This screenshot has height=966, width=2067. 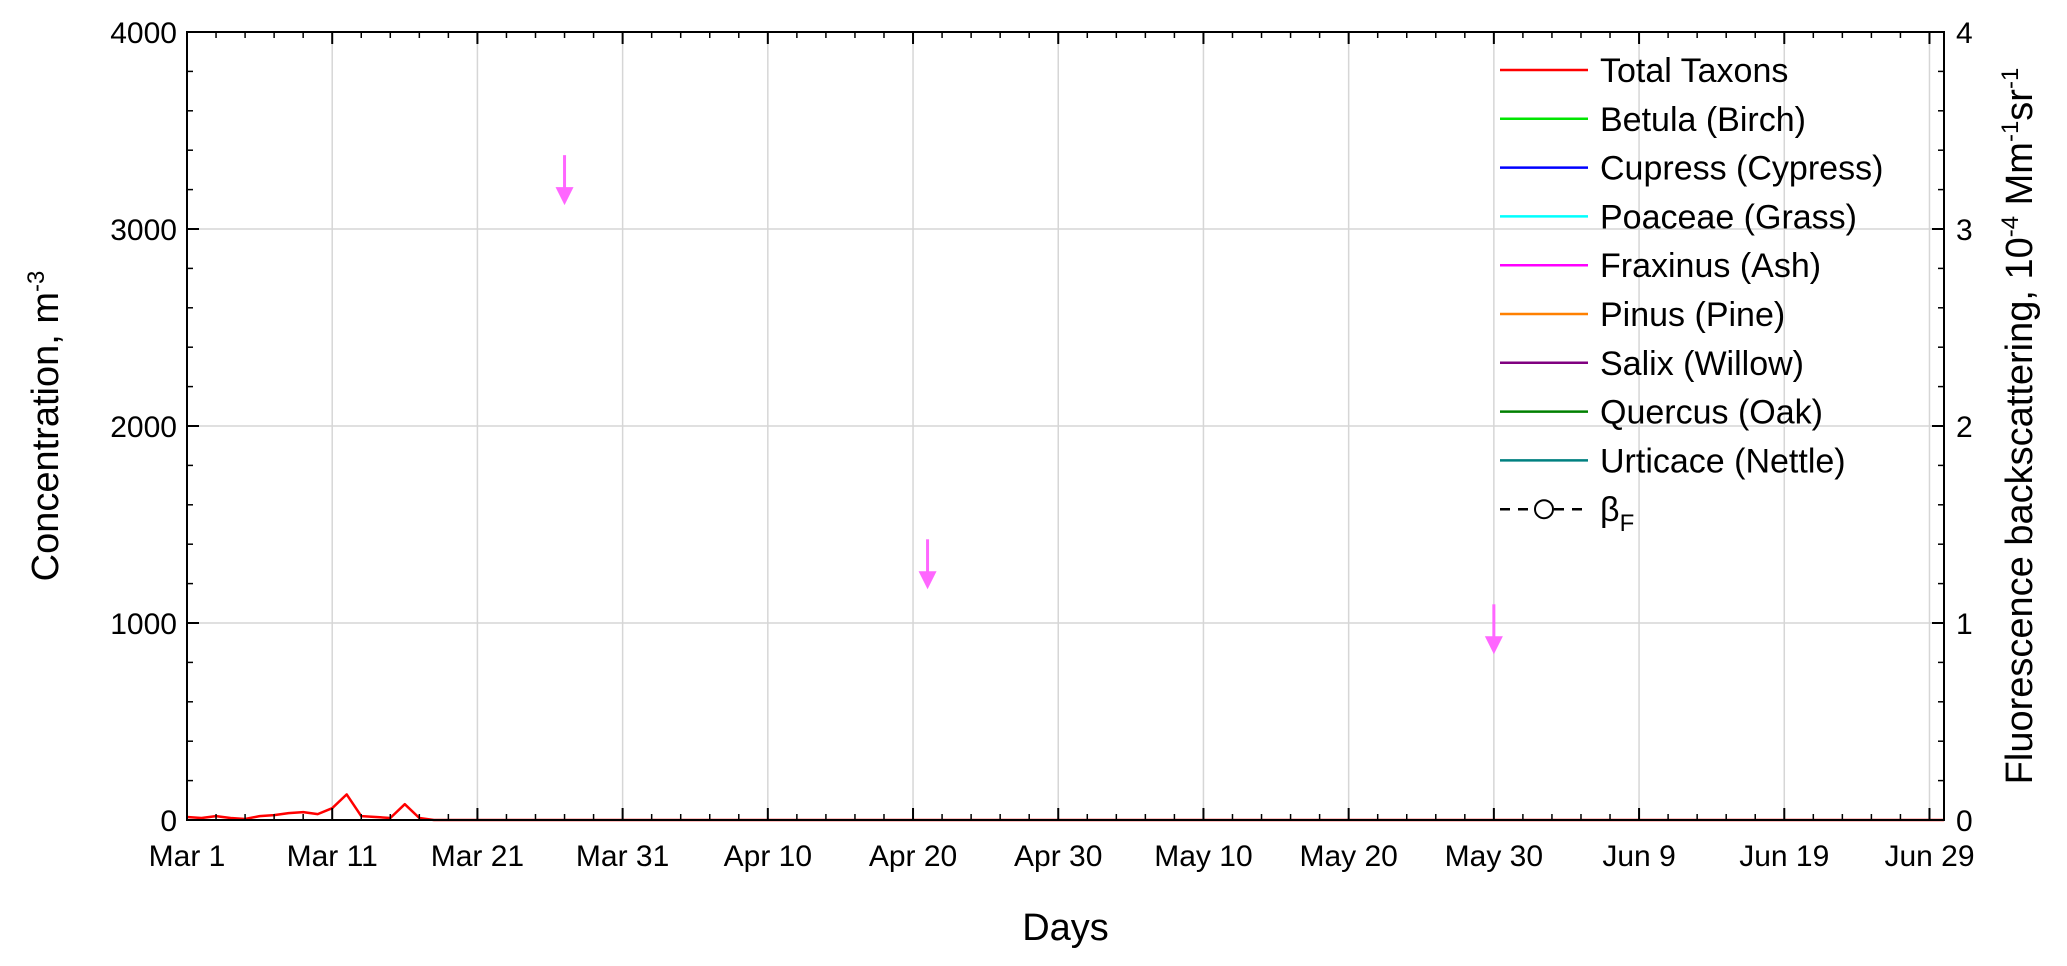 I want to click on y-right-tick-label: 1, so click(x=1964, y=624).